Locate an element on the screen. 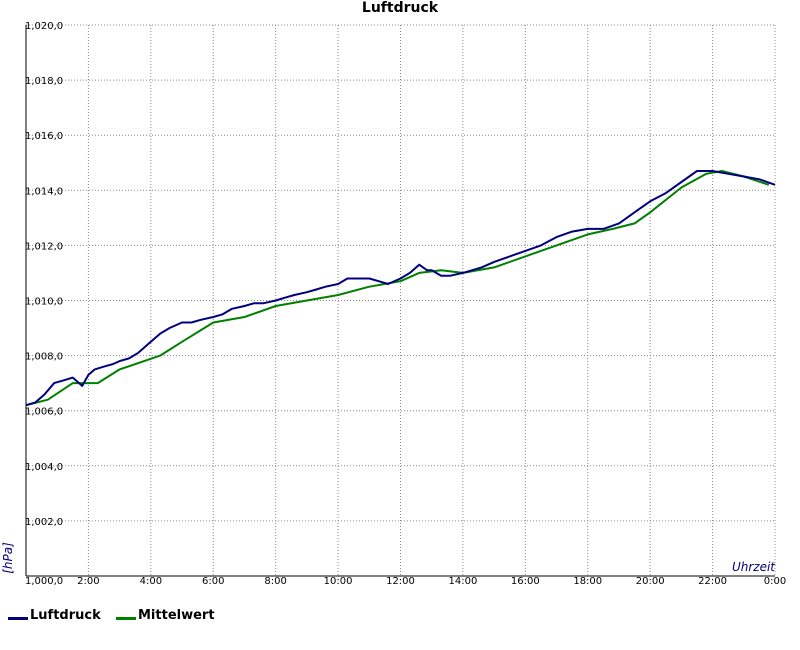 The width and height of the screenshot is (800, 650). legend-item-luftdruck: Luftdruck is located at coordinates (54, 615).